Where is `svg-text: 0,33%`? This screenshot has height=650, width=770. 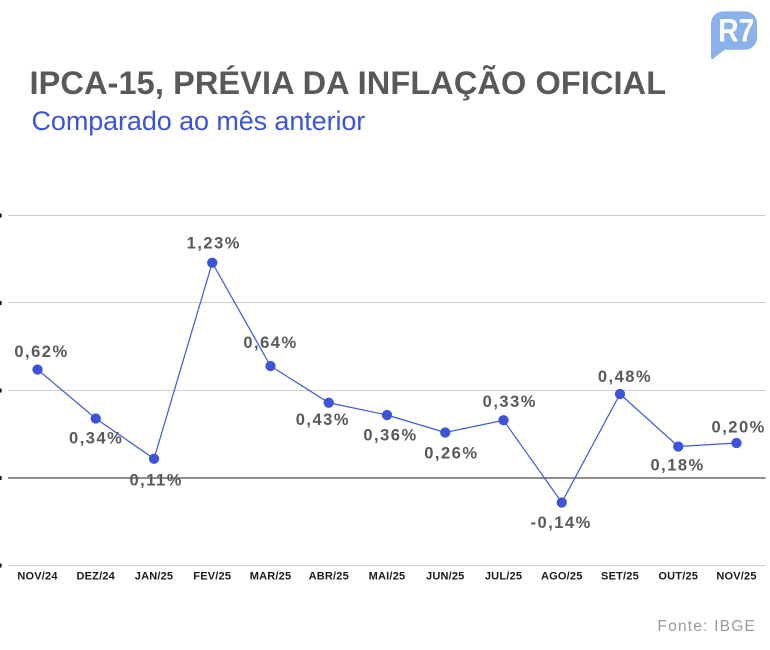 svg-text: 0,33% is located at coordinates (510, 402).